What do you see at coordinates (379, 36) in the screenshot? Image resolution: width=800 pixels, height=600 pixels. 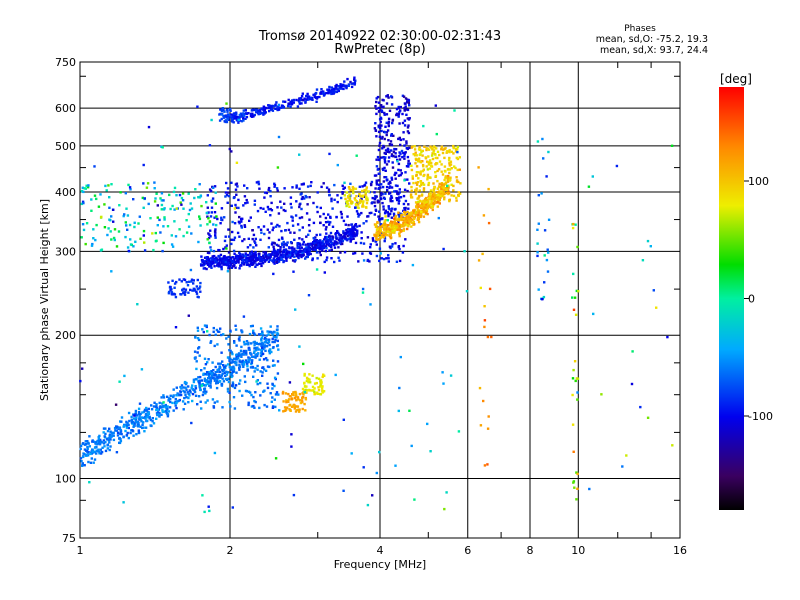 I see `chart-title: Tromsø 20140922 02:30:00-02:31:43` at bounding box center [379, 36].